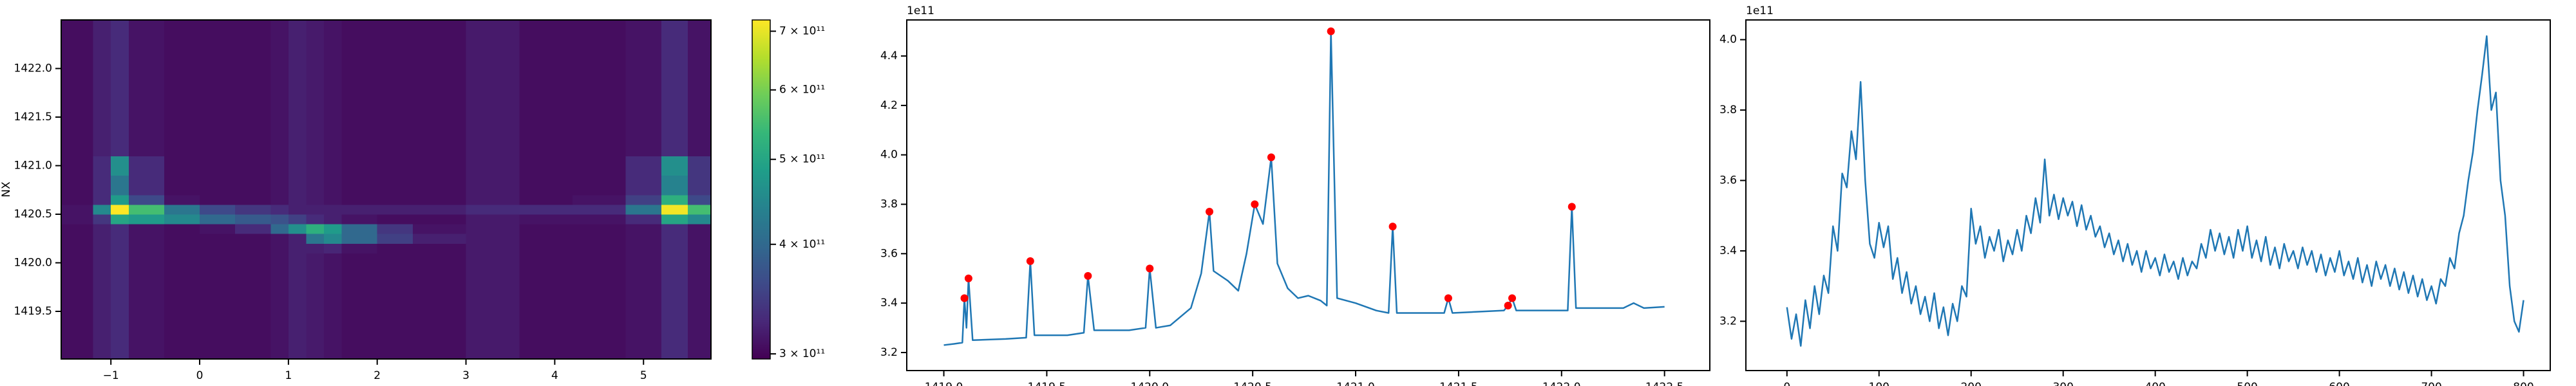  I want to click on colorbar-tick-label: 5 × 10¹¹, so click(802, 159).